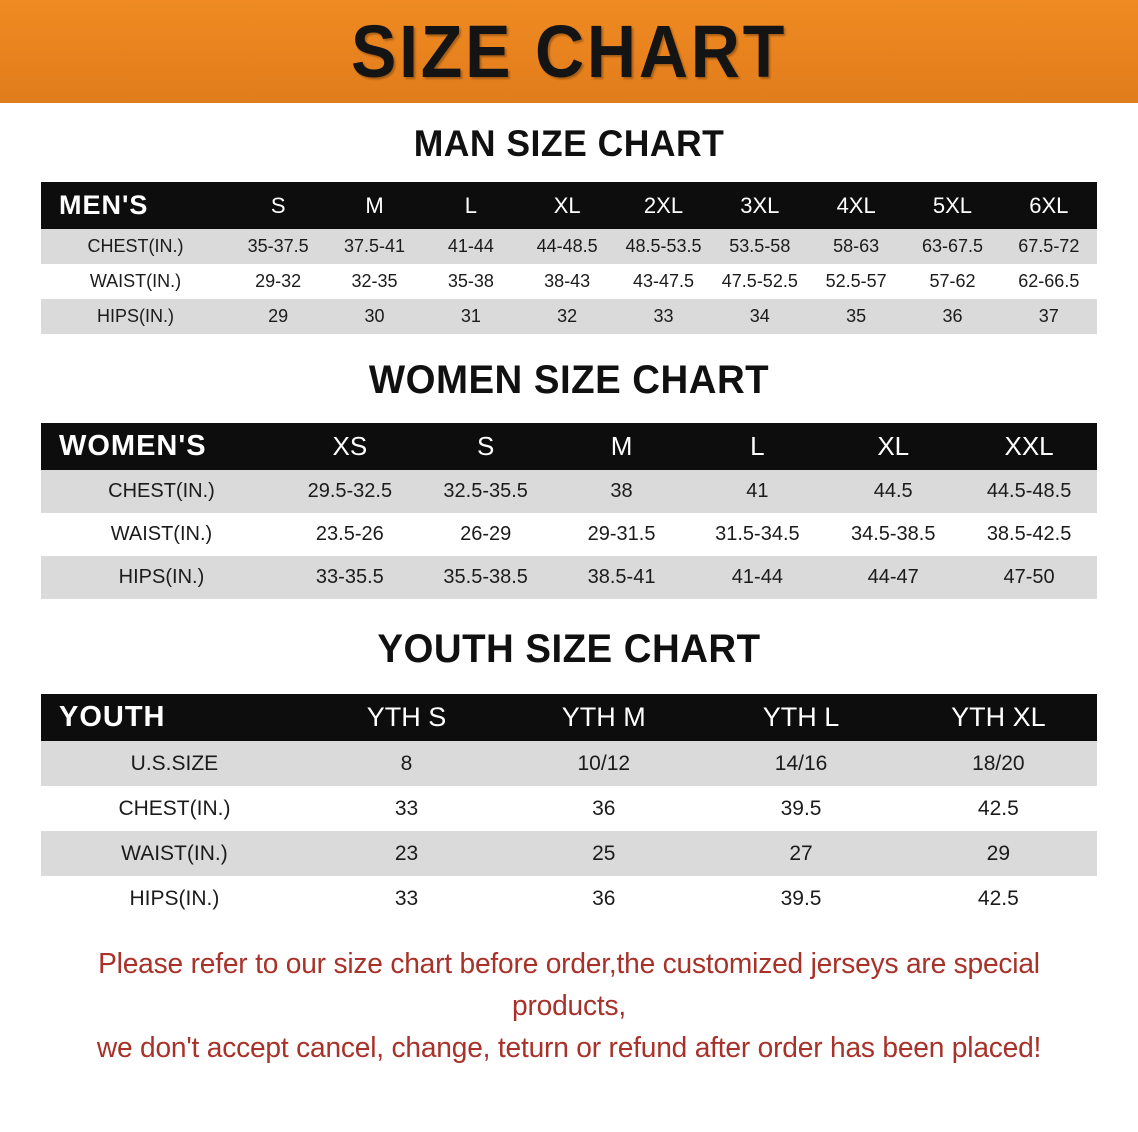 This screenshot has height=1132, width=1138. What do you see at coordinates (485, 577) in the screenshot?
I see `women-cell-r3-c2: 35.5-38.5` at bounding box center [485, 577].